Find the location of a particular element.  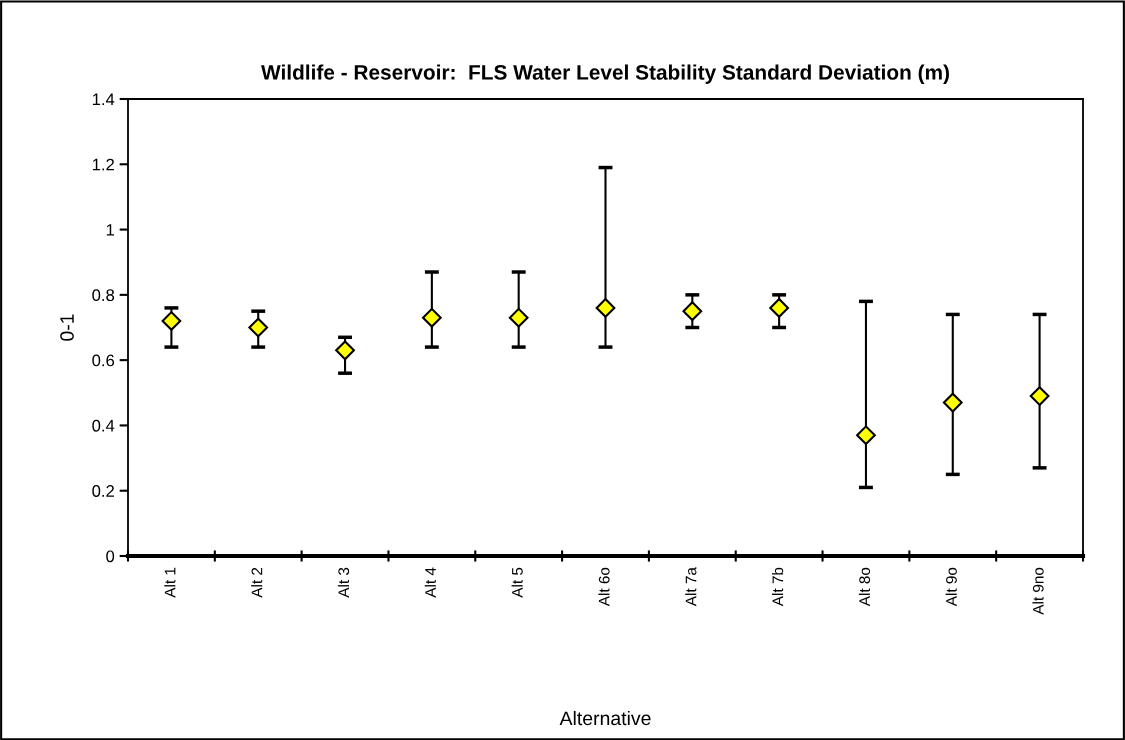

x-tick-label: Alt 7b is located at coordinates (778, 587).